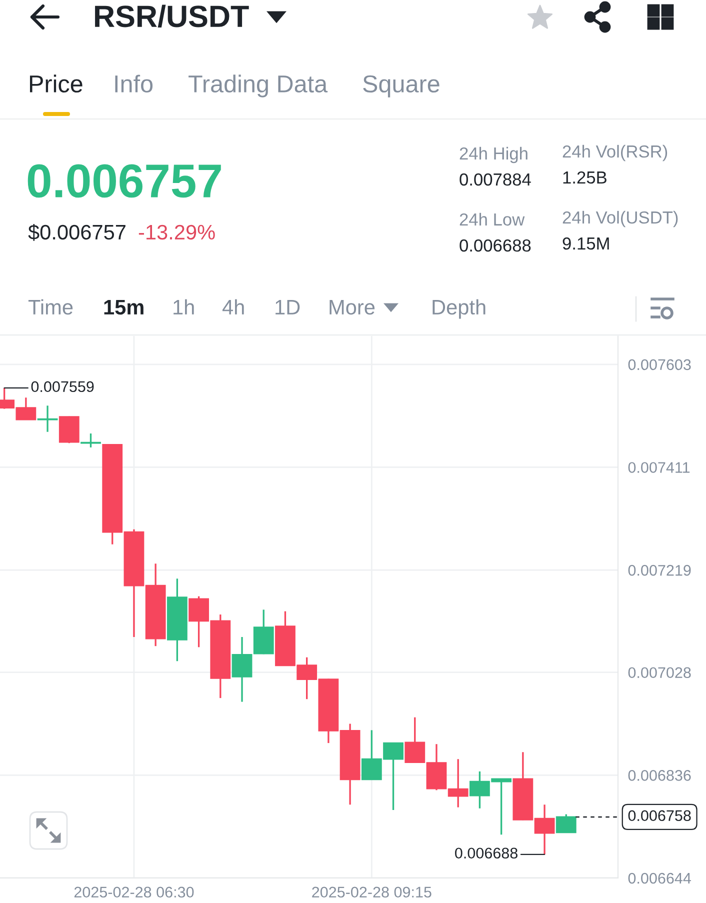 Image resolution: width=706 pixels, height=903 pixels. Describe the element at coordinates (584, 177) in the screenshot. I see `text: 1.25B` at that location.